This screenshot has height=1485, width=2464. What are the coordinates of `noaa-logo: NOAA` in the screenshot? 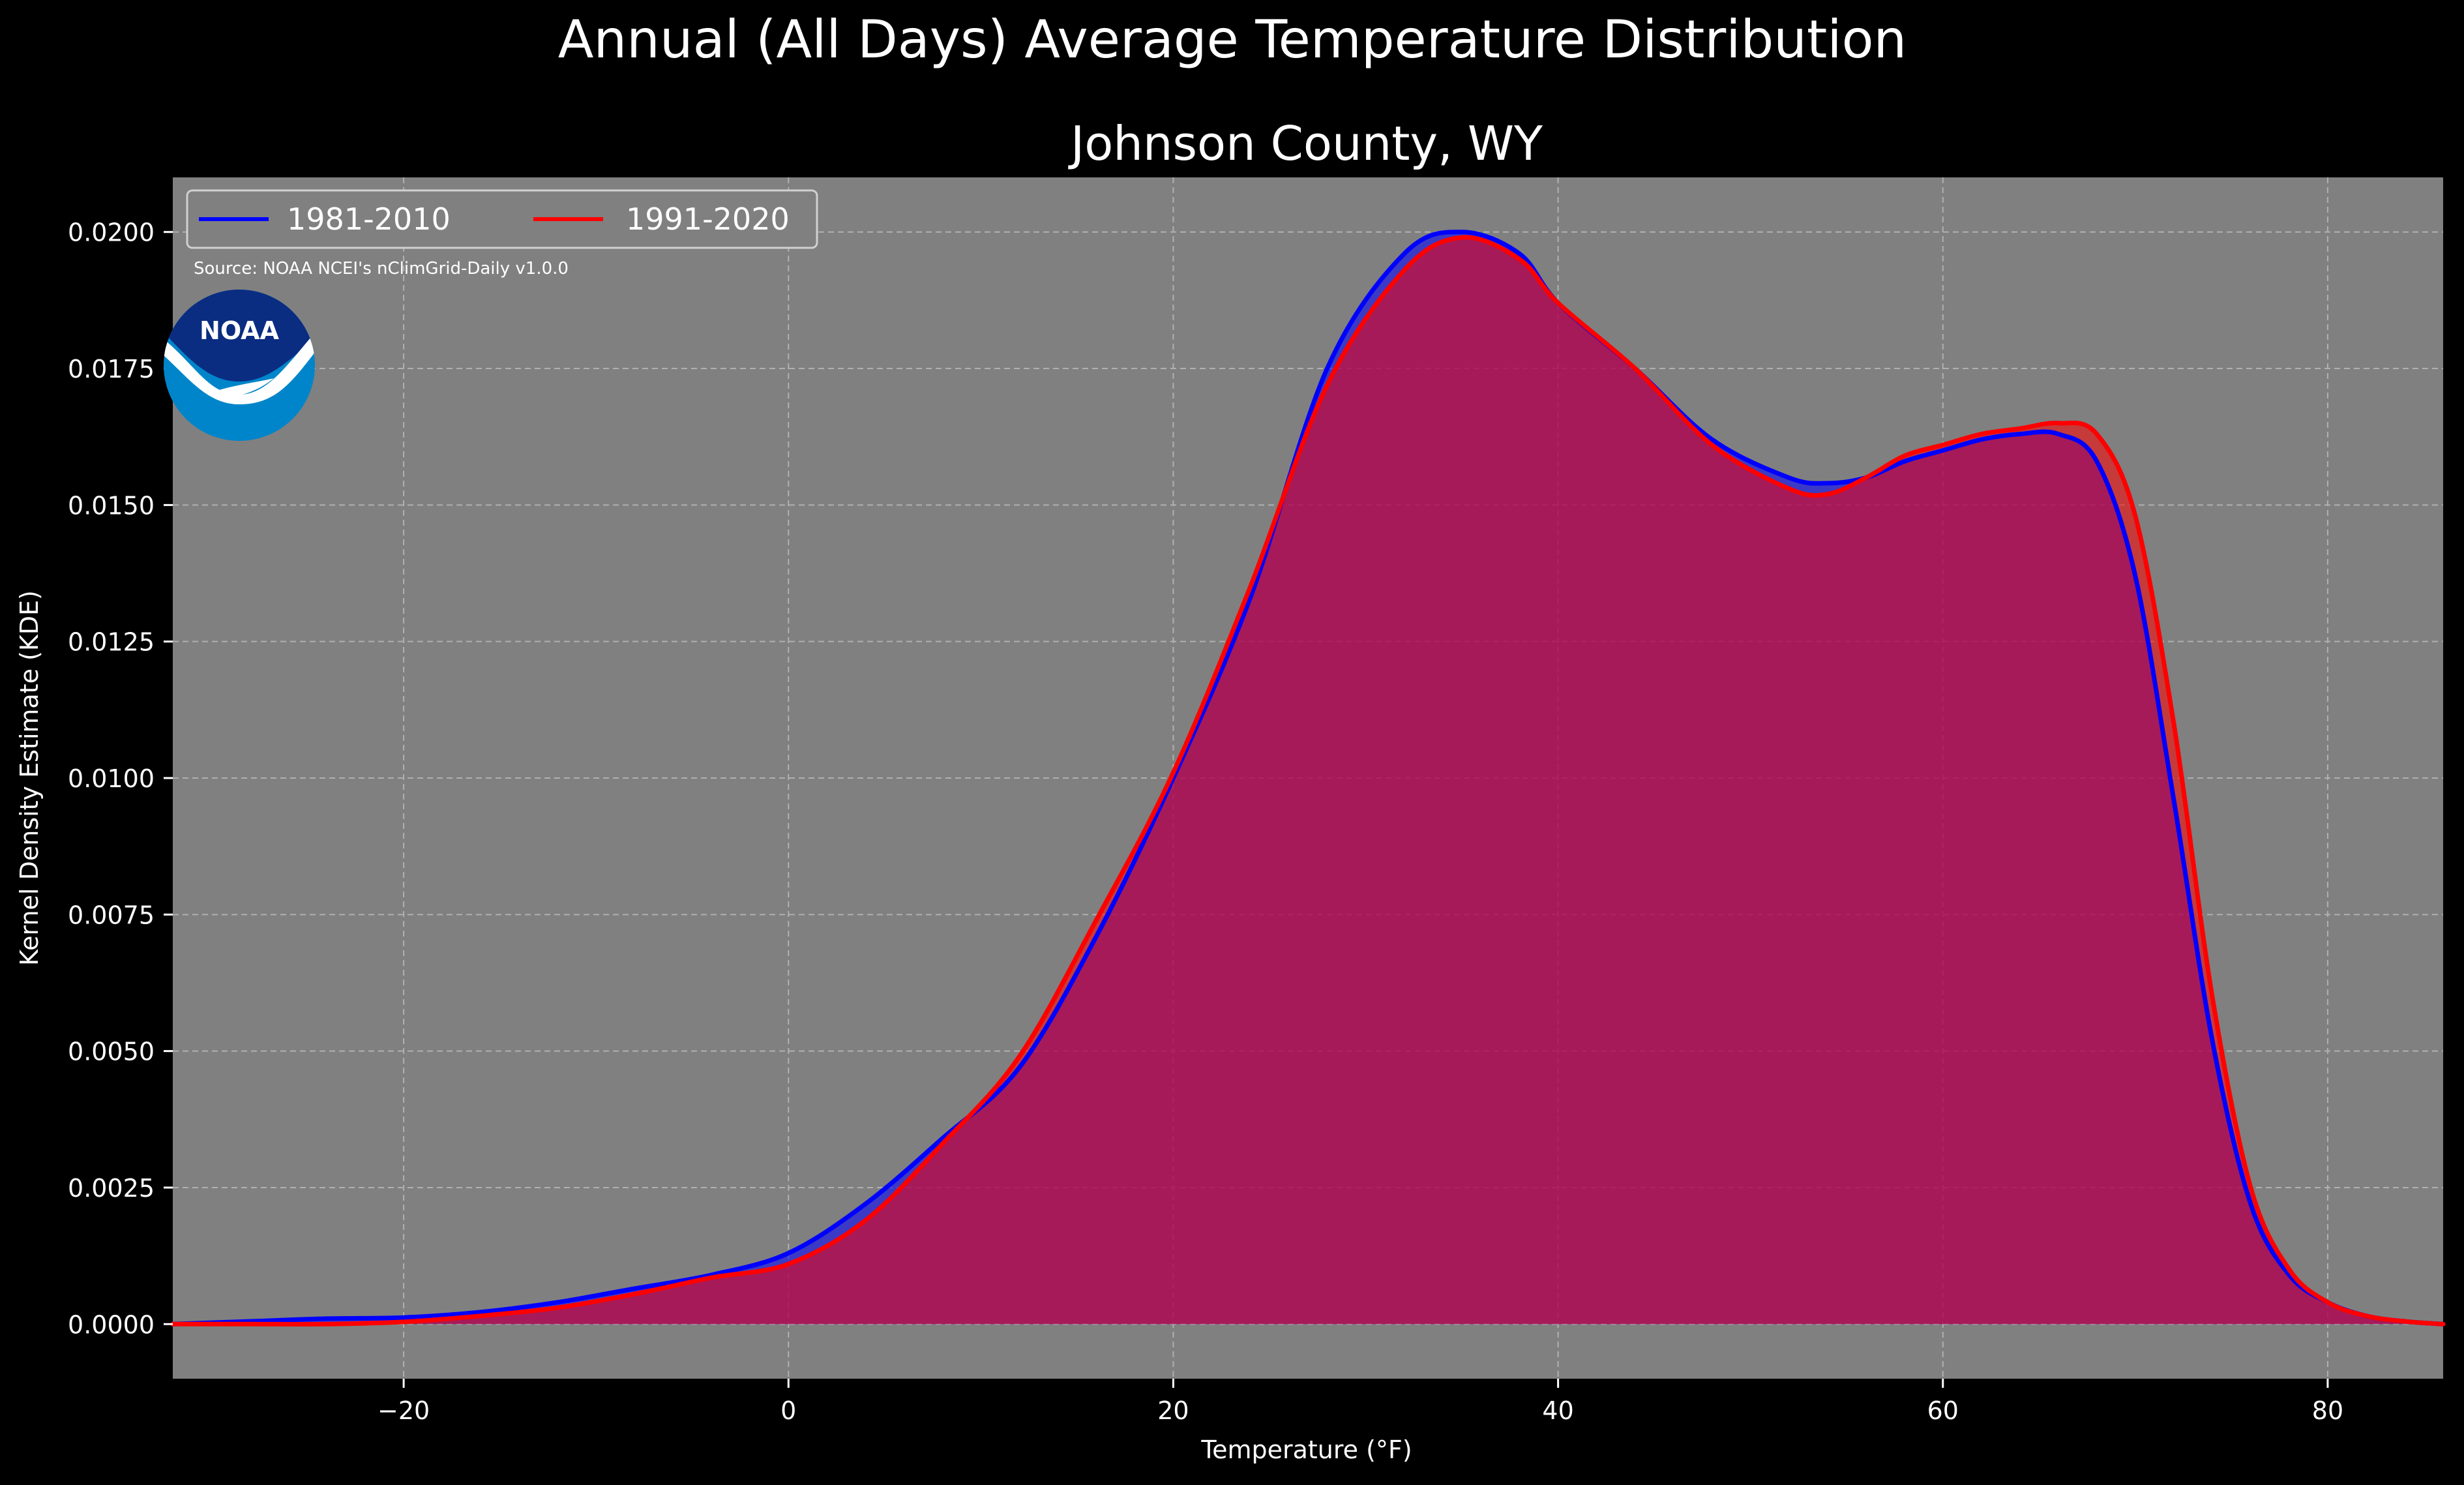 It's located at (239, 366).